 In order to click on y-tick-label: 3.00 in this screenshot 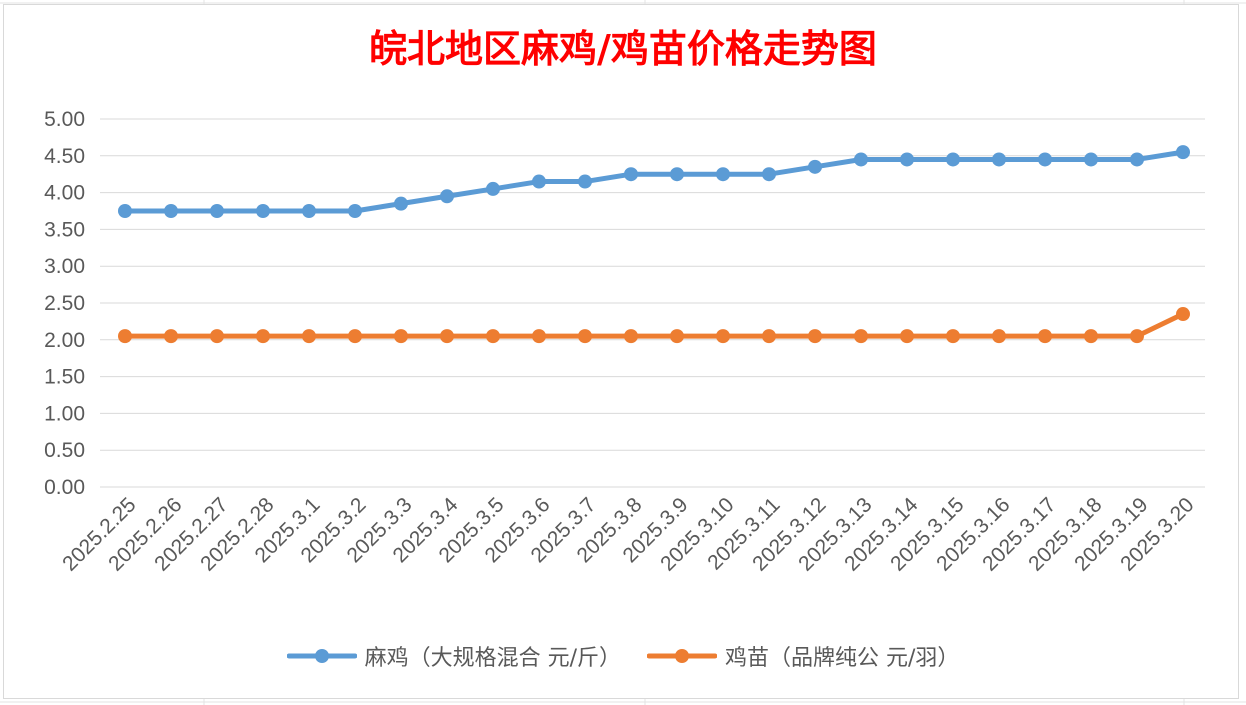, I will do `click(64, 266)`.